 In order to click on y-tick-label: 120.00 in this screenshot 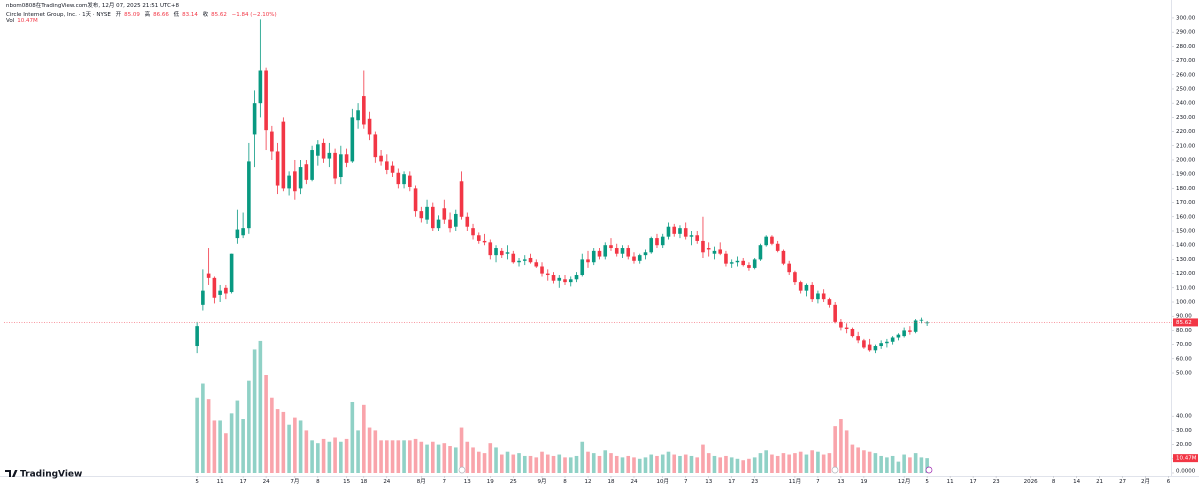, I will do `click(1186, 274)`.